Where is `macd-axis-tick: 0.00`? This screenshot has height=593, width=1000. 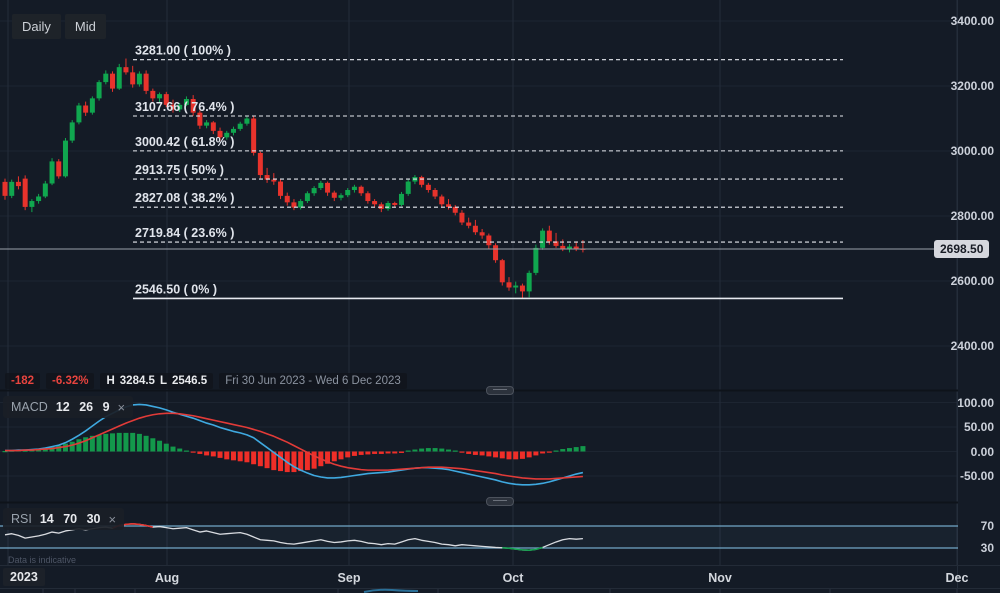 macd-axis-tick: 0.00 is located at coordinates (982, 451).